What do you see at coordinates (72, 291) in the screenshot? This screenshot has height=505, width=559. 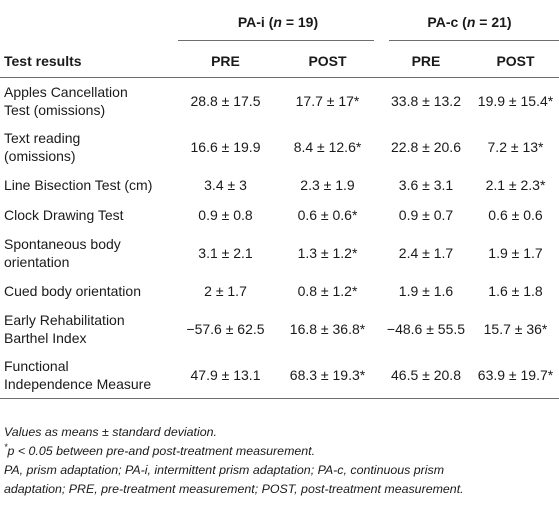 I see `row-label: Cued body orientation` at bounding box center [72, 291].